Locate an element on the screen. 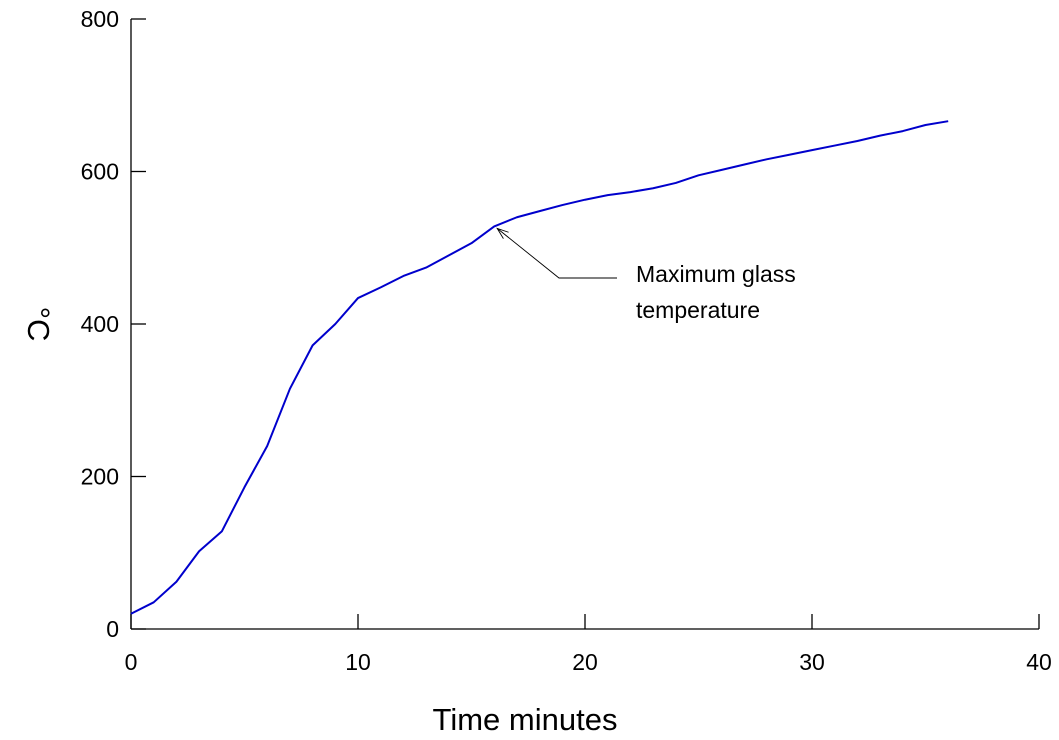 This screenshot has width=1059, height=740. y-tick-label: 0 is located at coordinates (112, 629).